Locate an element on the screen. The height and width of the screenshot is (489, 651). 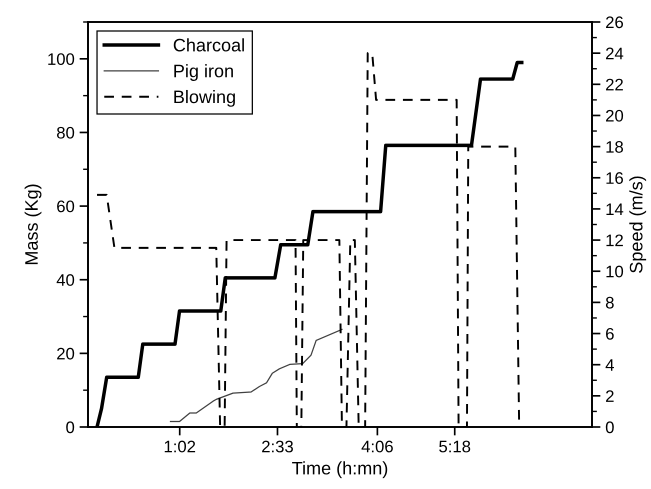
y2-axis-title: Speed (m/s) is located at coordinates (637, 224).